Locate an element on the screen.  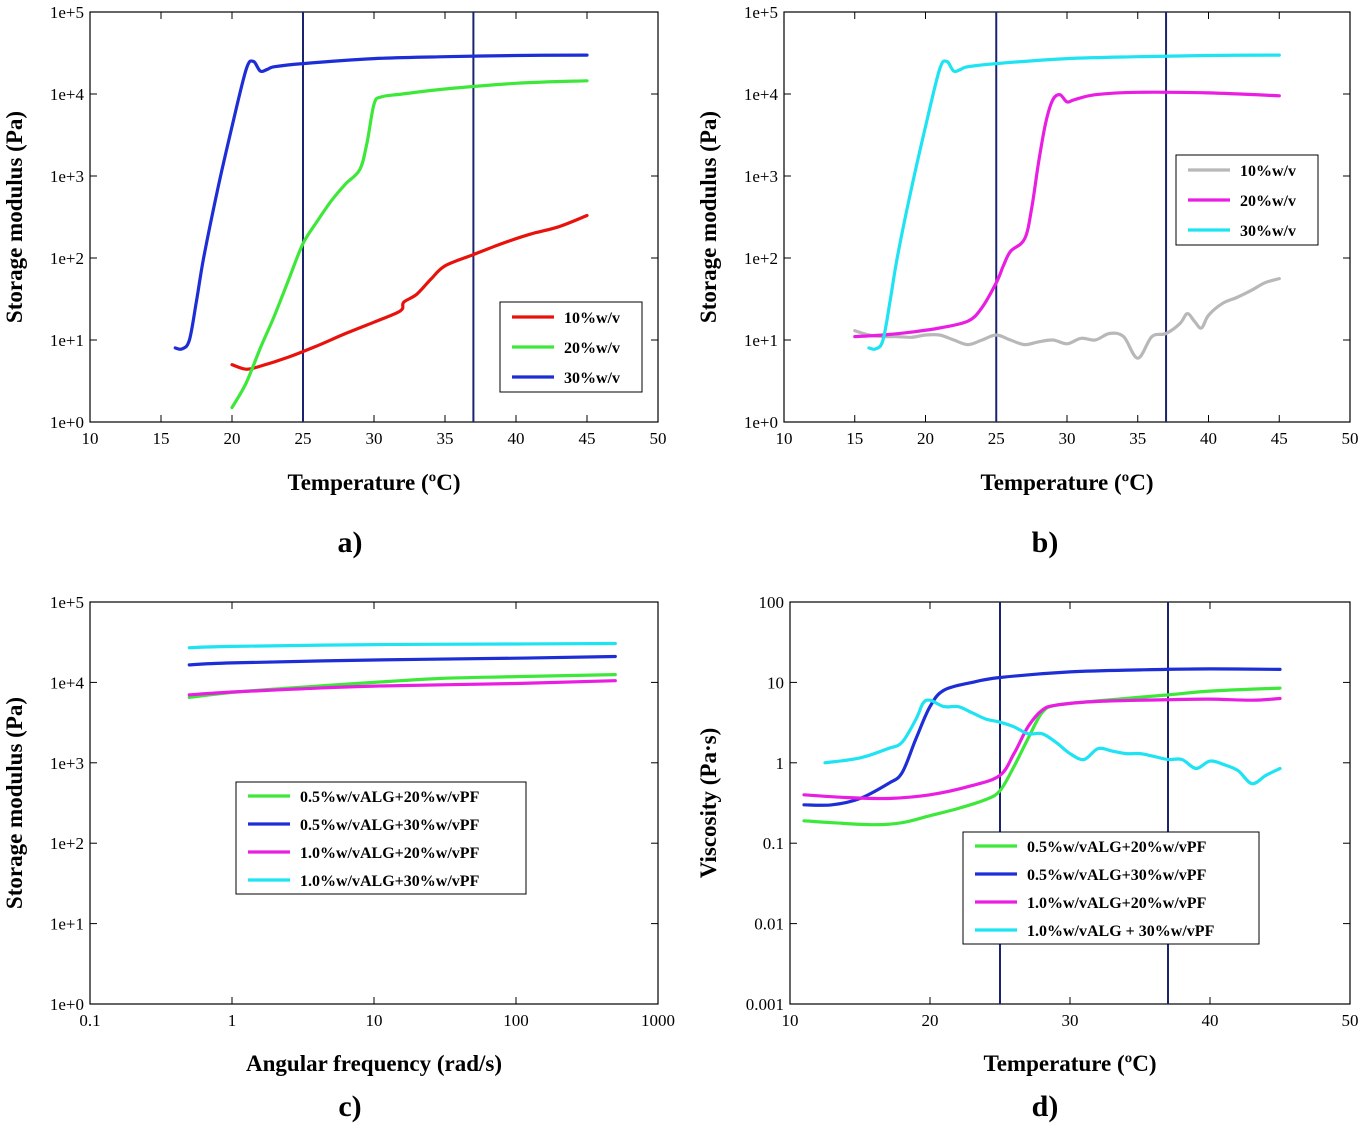
x-axis-title: Angular frequency (rad/s) is located at coordinates (374, 1063).